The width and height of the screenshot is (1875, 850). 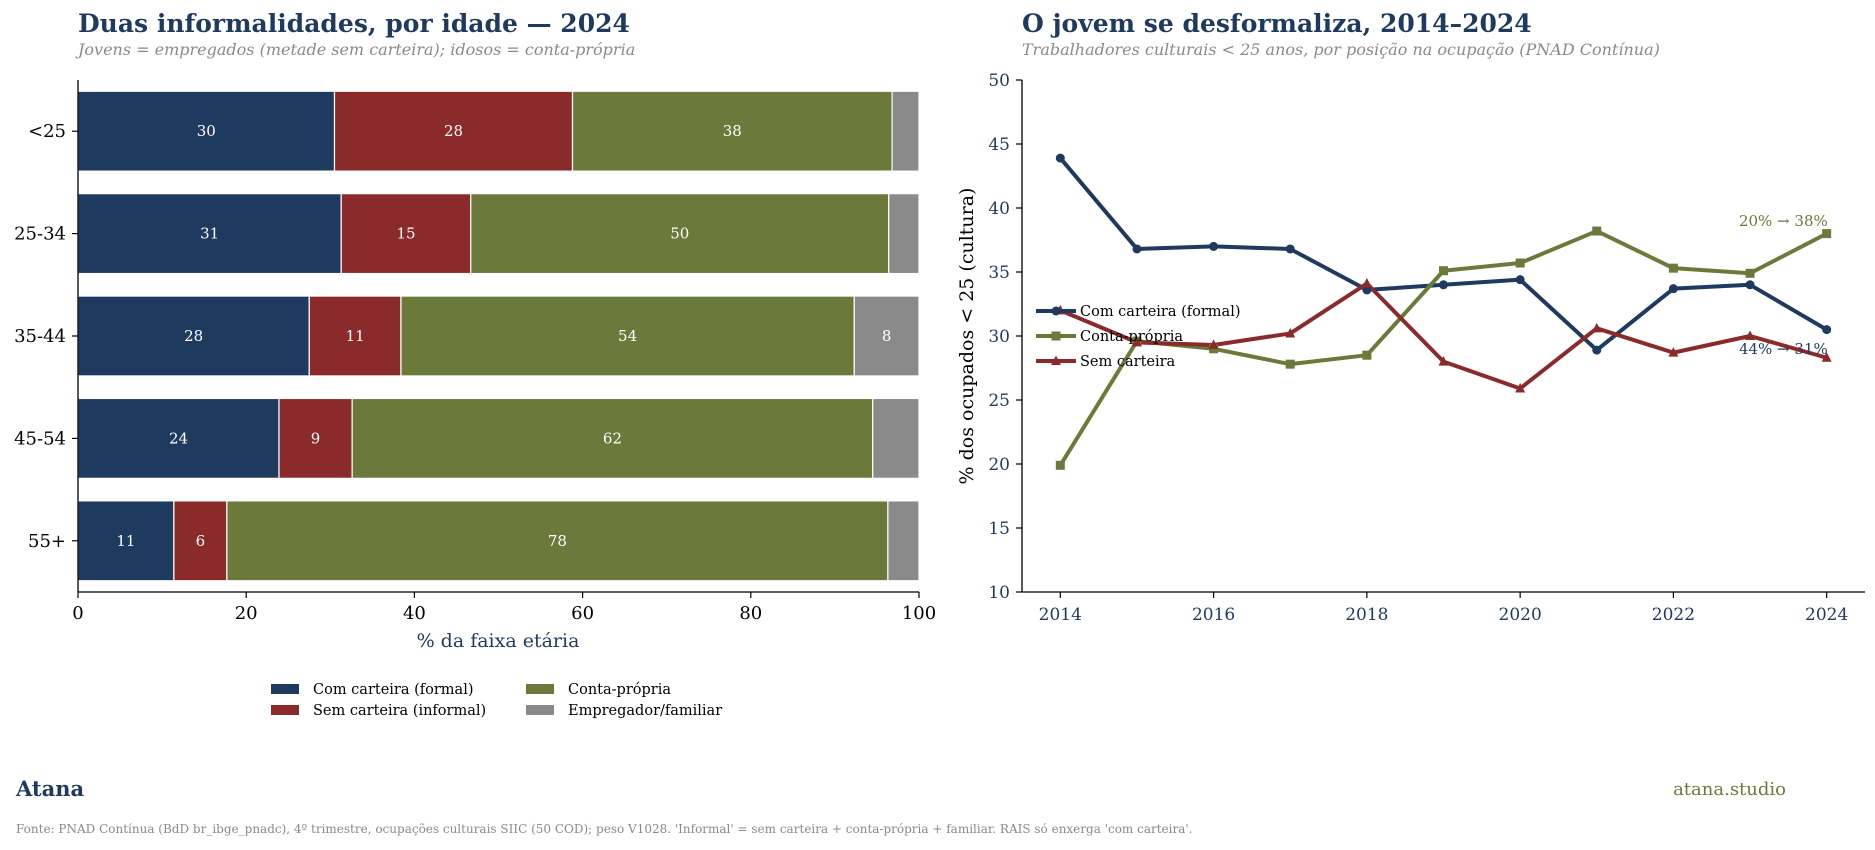 I want to click on x-tick-label: 0, so click(x=77, y=613).